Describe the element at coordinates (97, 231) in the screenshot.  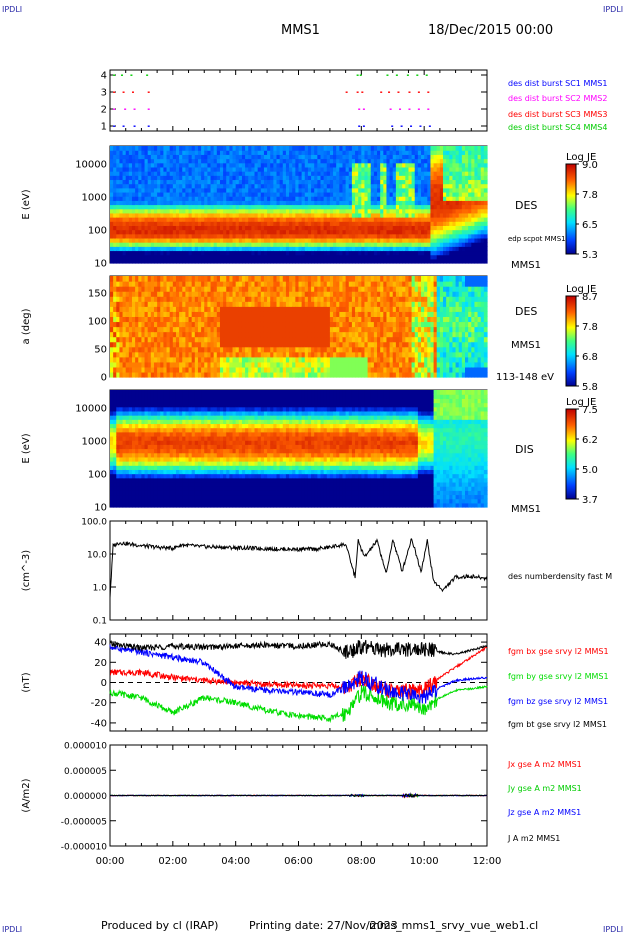
I see `y-tick-label: 100` at that location.